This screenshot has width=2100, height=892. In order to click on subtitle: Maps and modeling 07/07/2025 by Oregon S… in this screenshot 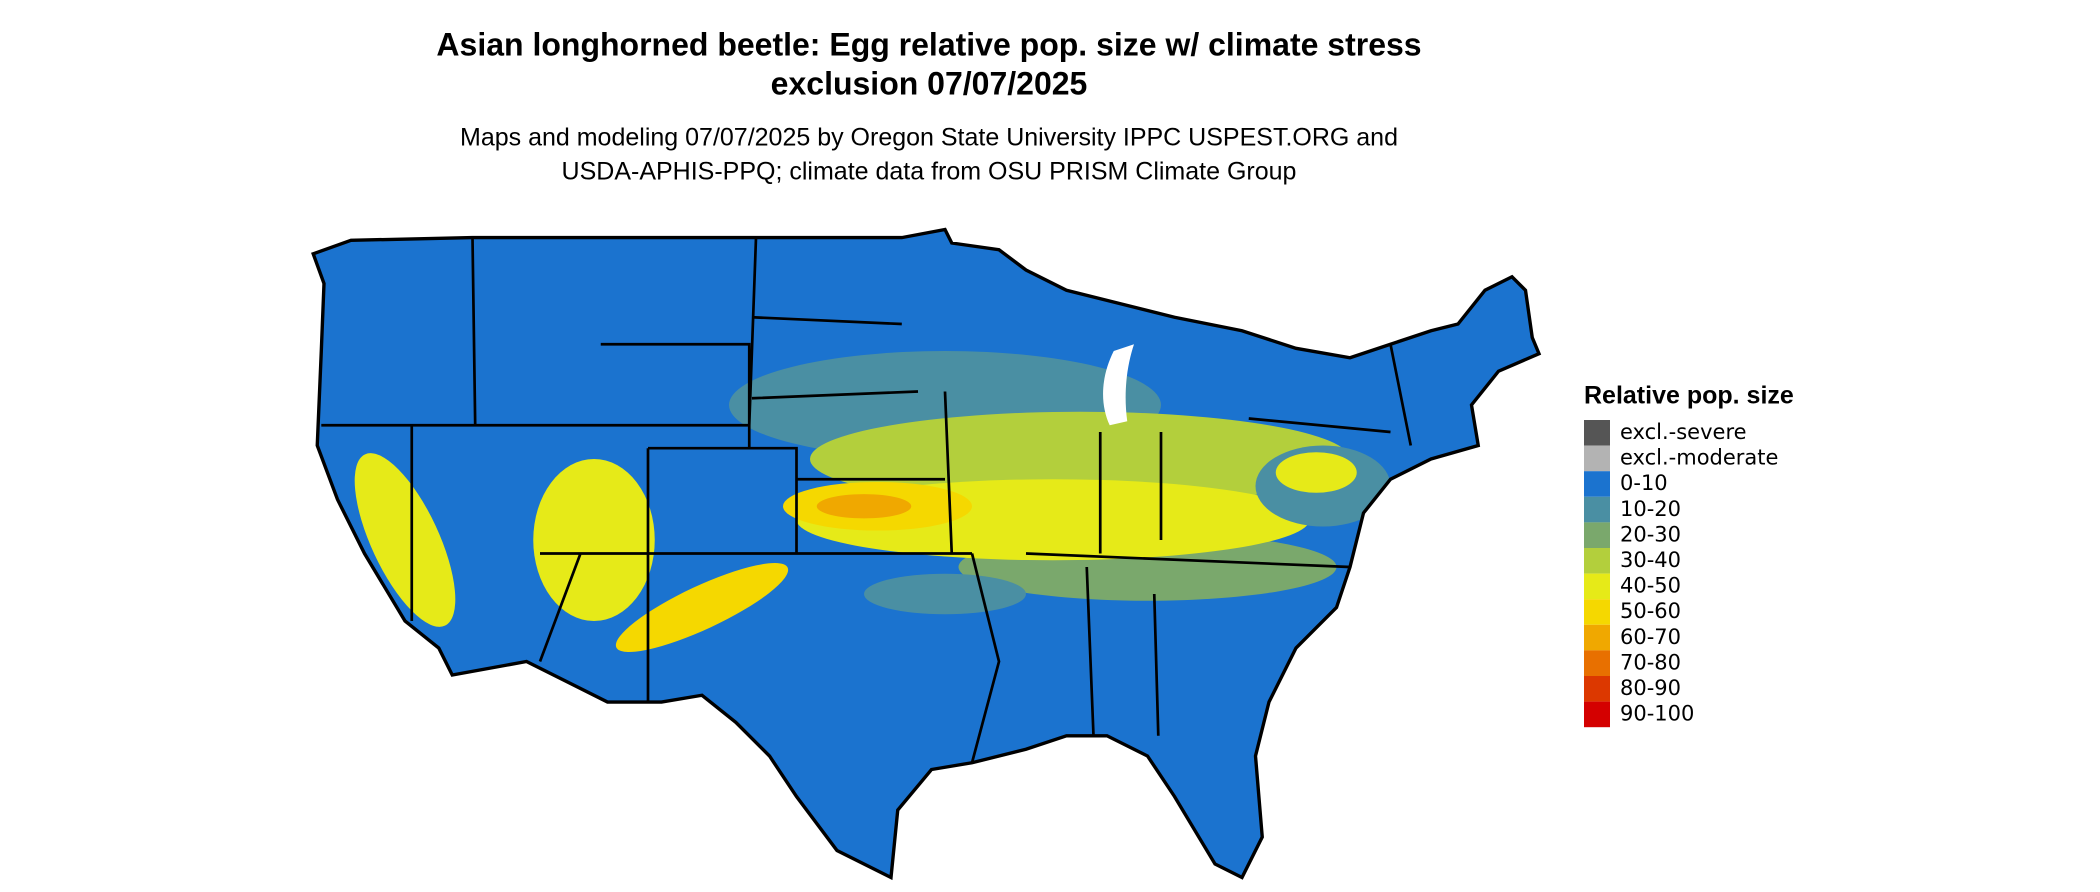, I will do `click(929, 138)`.